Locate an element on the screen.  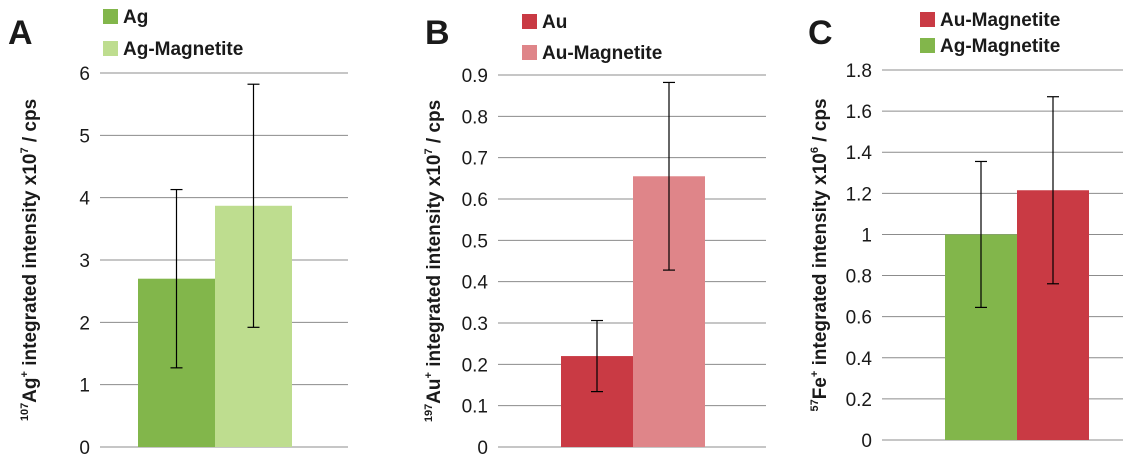
y-tick-label: 2 is located at coordinates (84, 323).